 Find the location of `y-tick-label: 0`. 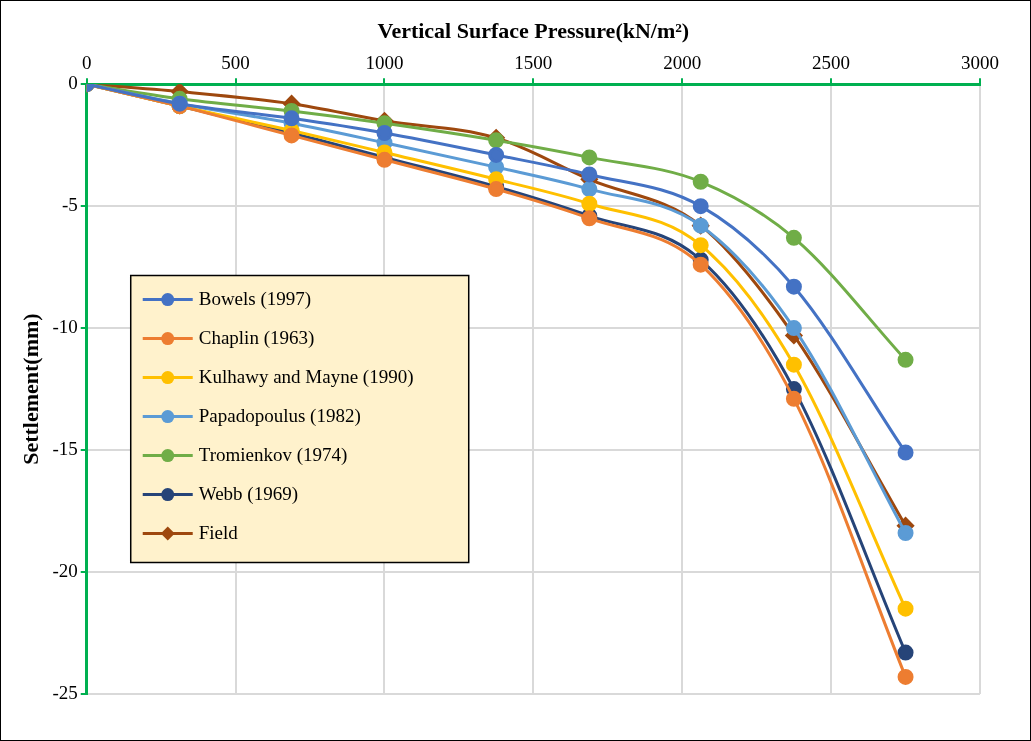

y-tick-label: 0 is located at coordinates (73, 83).